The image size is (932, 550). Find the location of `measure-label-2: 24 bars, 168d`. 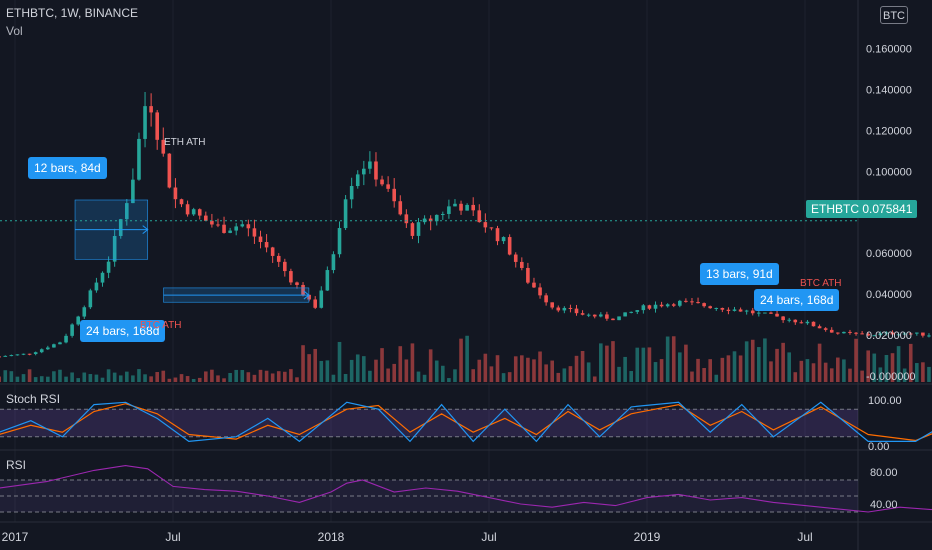

measure-label-2: 24 bars, 168d is located at coordinates (123, 331).